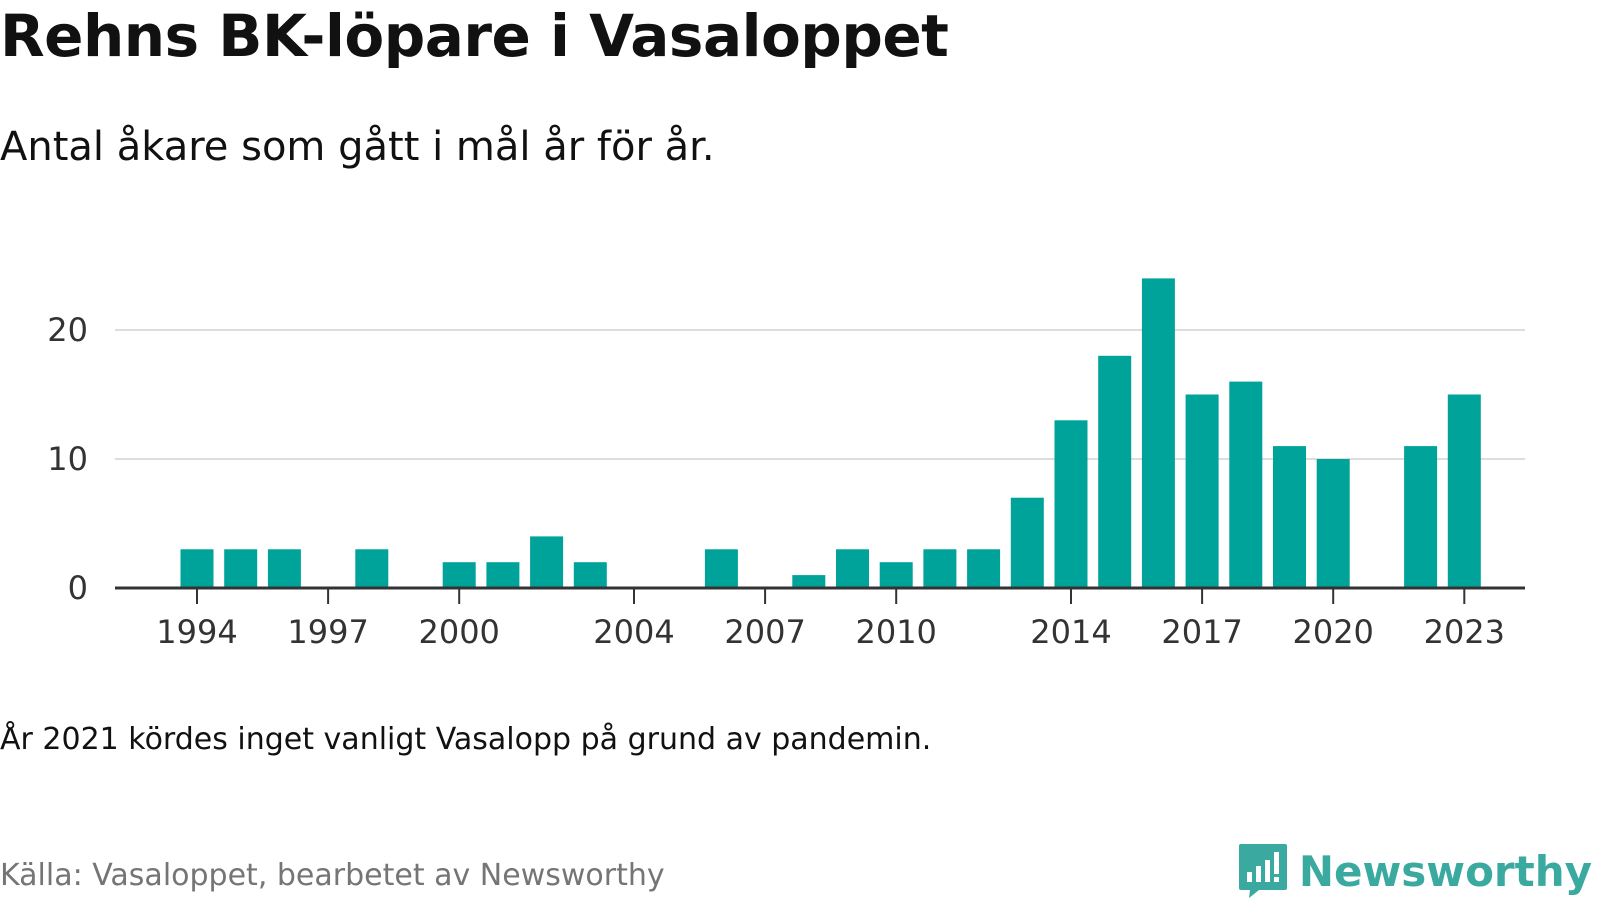  What do you see at coordinates (547, 562) in the screenshot?
I see `bar-2002` at bounding box center [547, 562].